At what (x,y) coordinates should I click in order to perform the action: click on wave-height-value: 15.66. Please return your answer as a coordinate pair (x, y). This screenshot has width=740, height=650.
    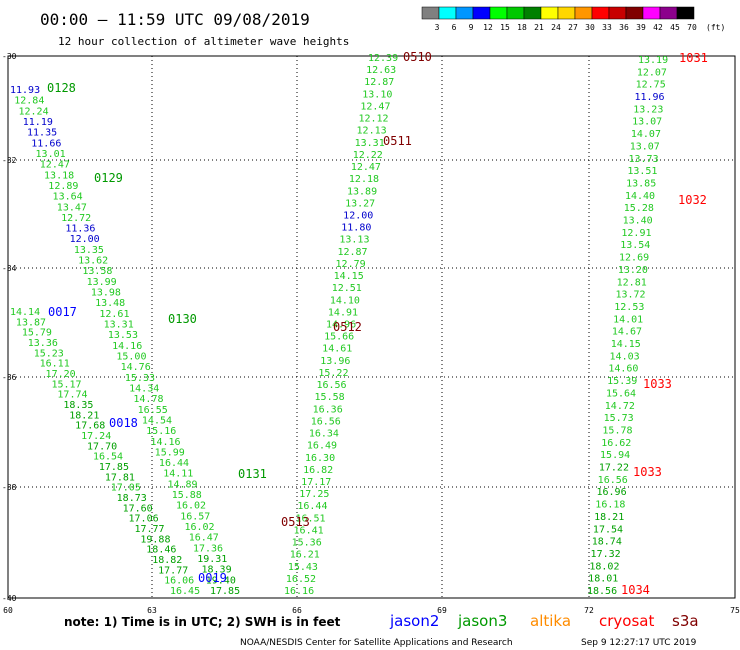
    Looking at the image, I should click on (339, 337).